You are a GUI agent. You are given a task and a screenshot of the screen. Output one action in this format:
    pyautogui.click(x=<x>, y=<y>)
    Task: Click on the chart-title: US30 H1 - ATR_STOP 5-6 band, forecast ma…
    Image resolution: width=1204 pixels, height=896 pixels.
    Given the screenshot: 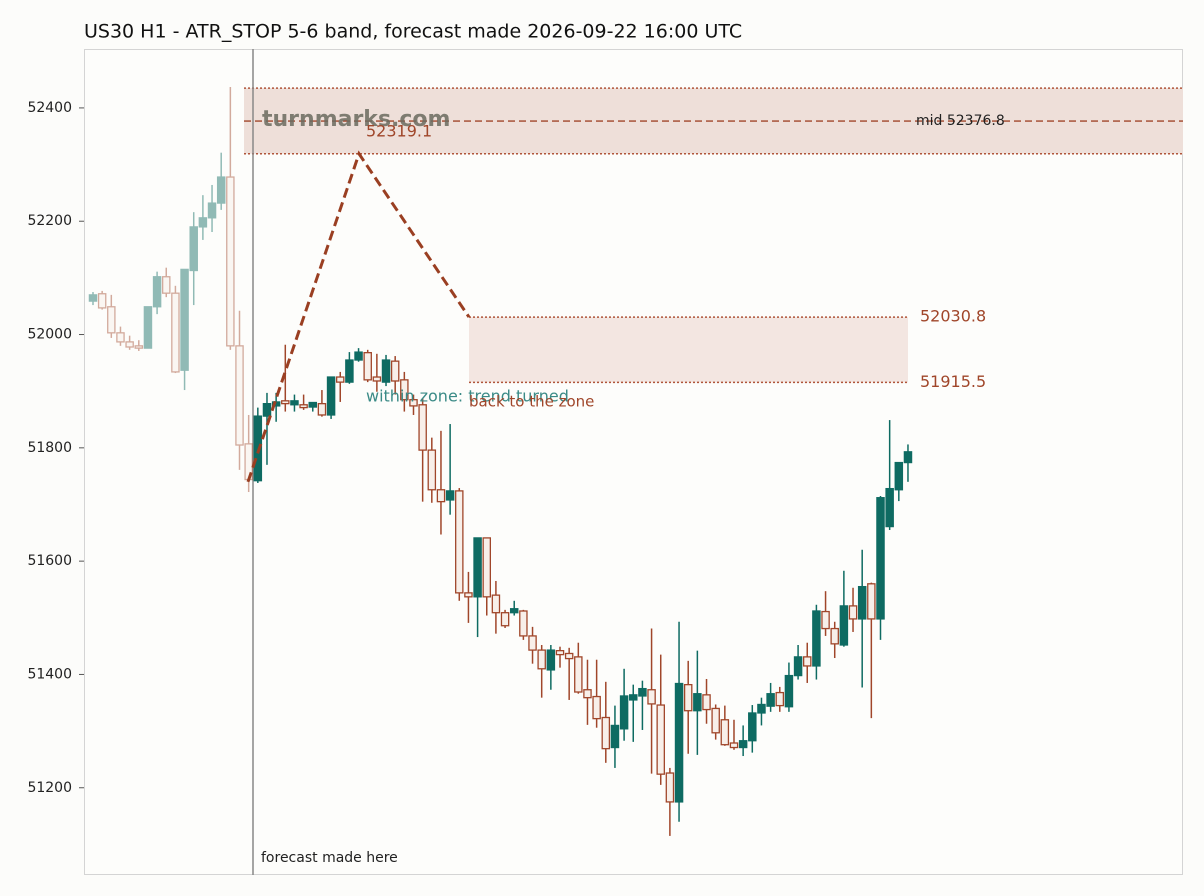 What is the action you would take?
    pyautogui.click(x=413, y=32)
    